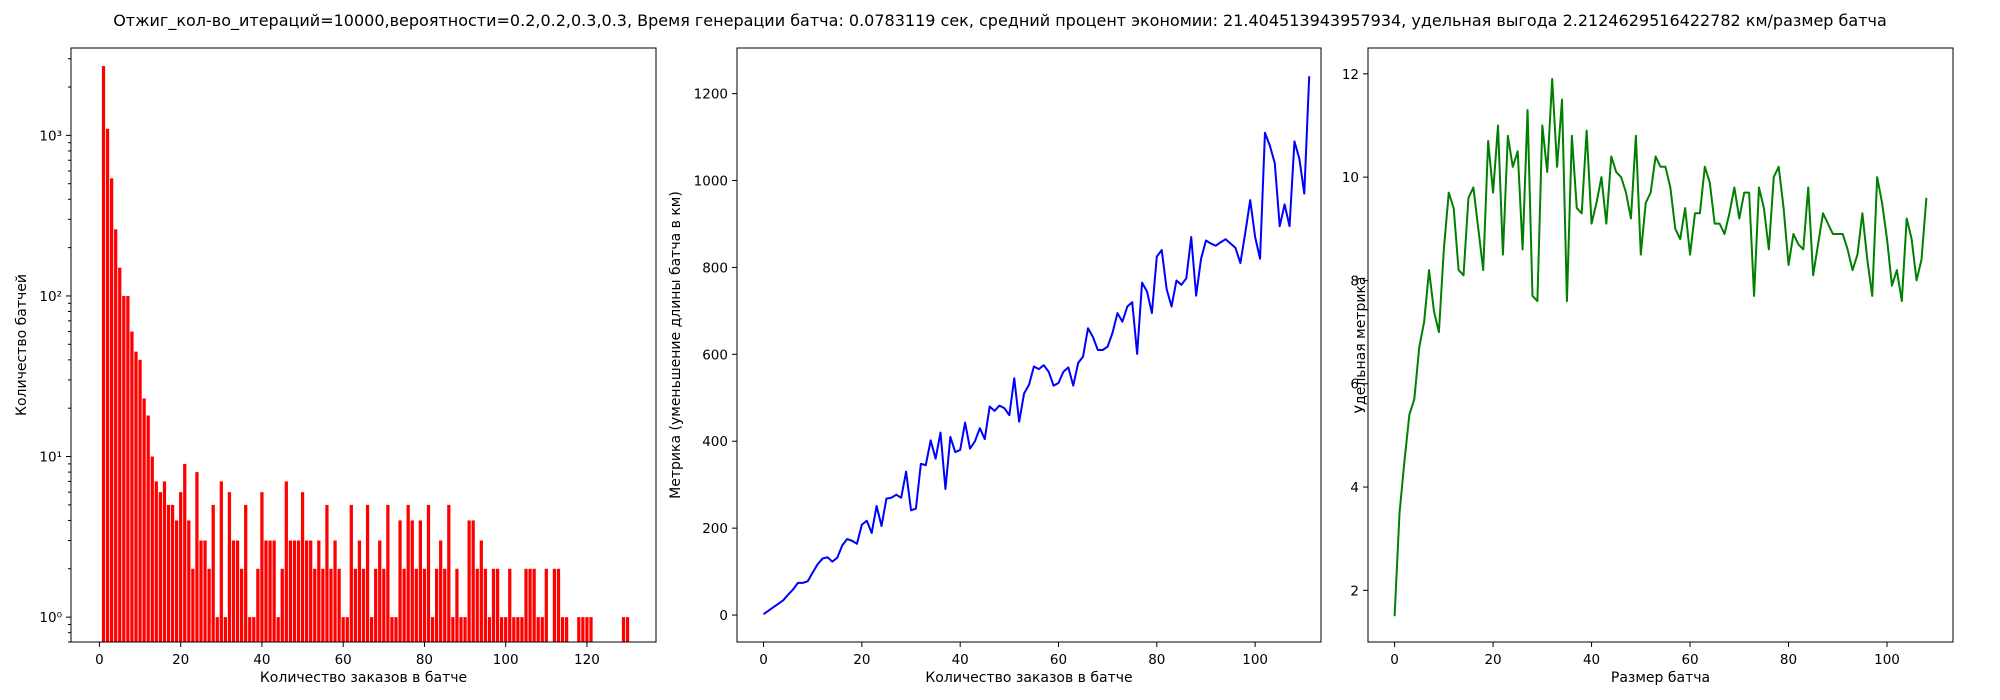 This screenshot has height=700, width=2000. What do you see at coordinates (1350, 178) in the screenshot?
I see `y-tick-label: 10` at bounding box center [1350, 178].